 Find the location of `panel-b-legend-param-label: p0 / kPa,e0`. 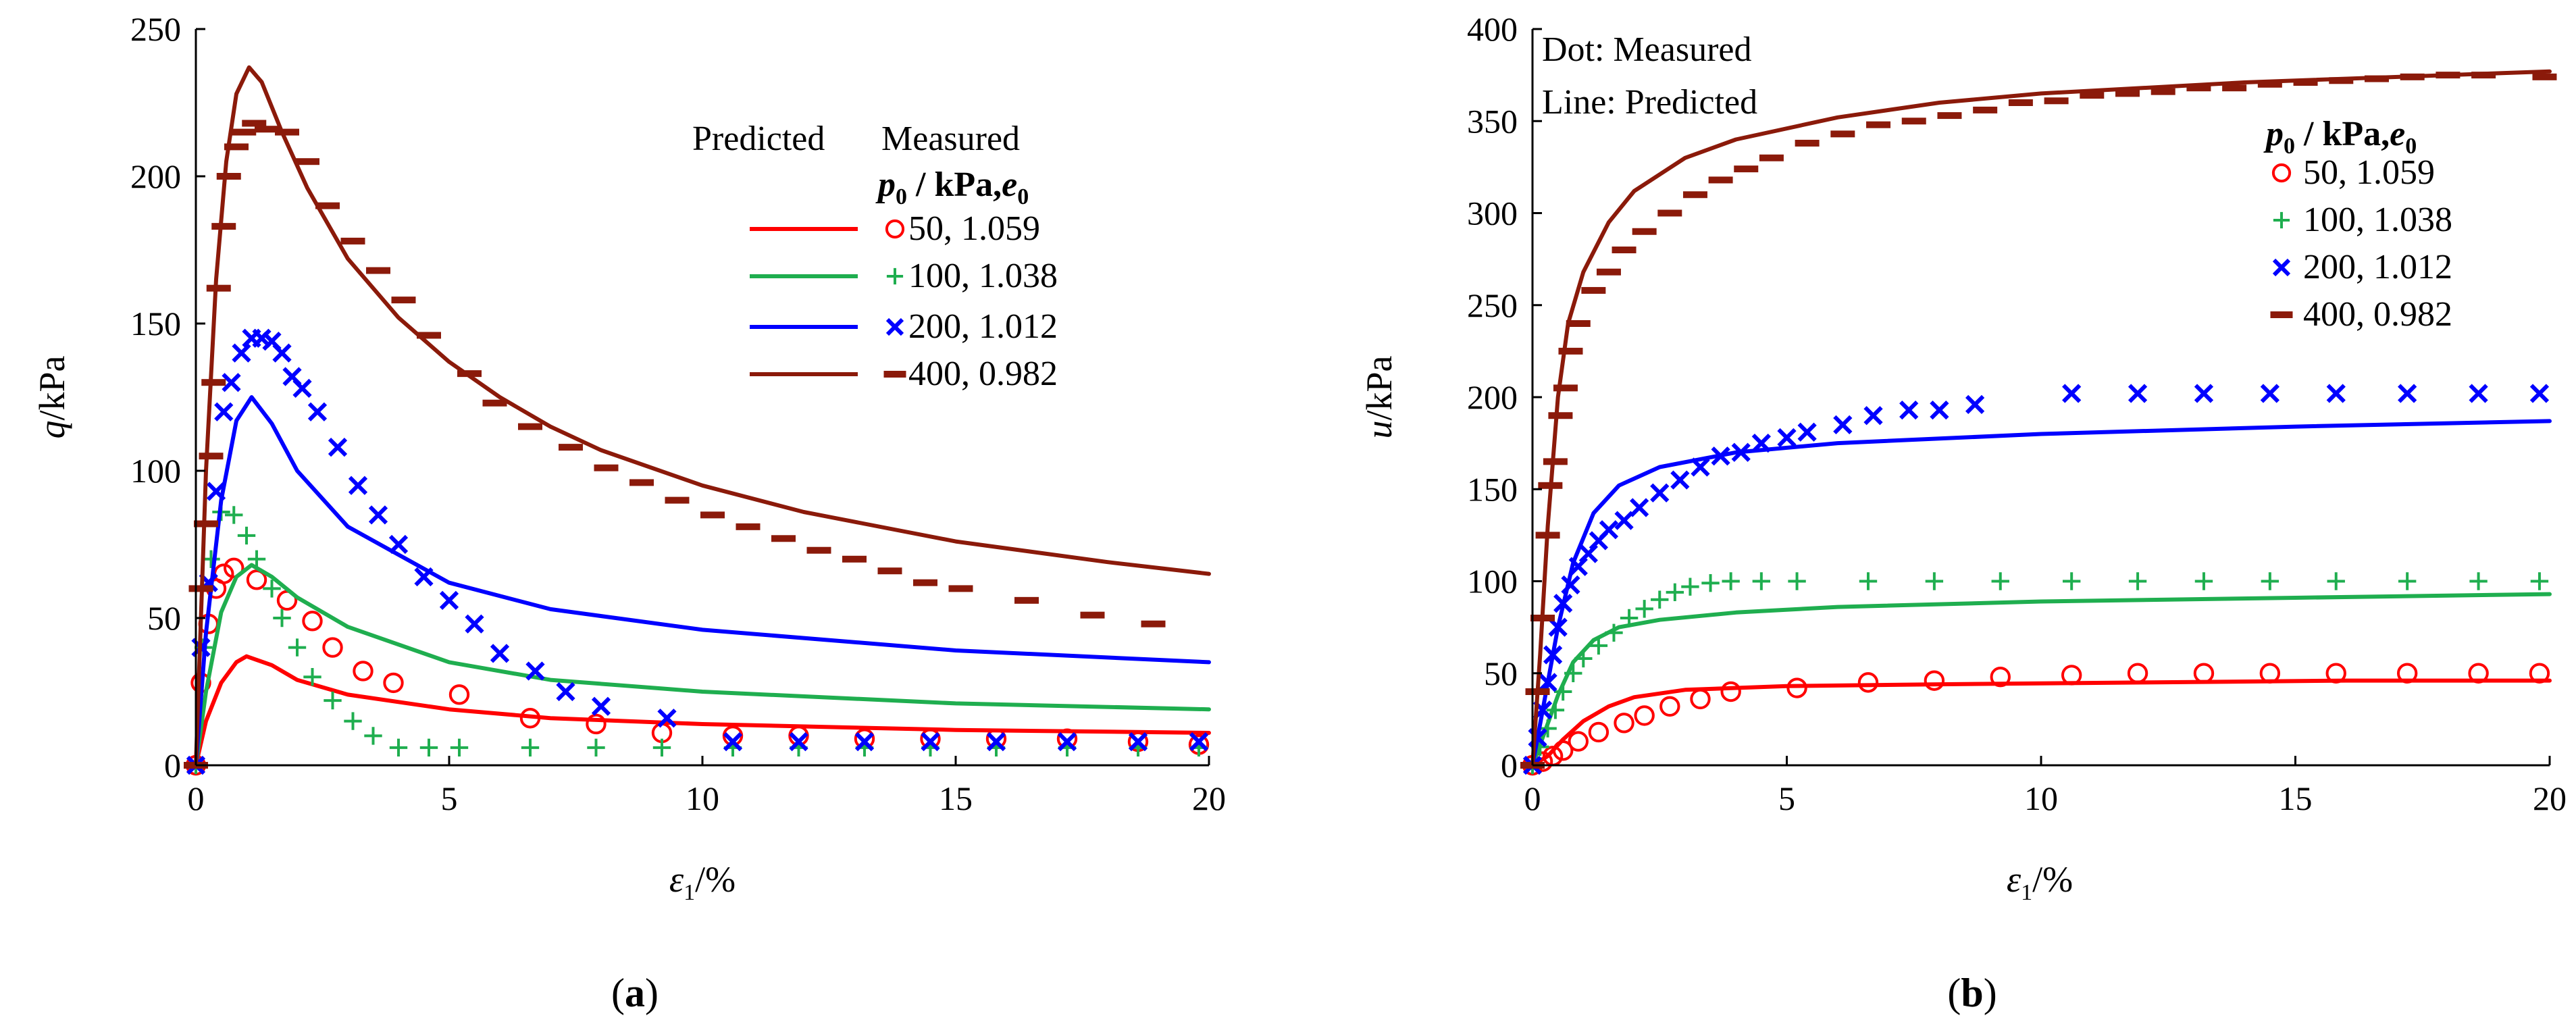

panel-b-legend-param-label: p0 / kPa,e0 is located at coordinates (2340, 137).